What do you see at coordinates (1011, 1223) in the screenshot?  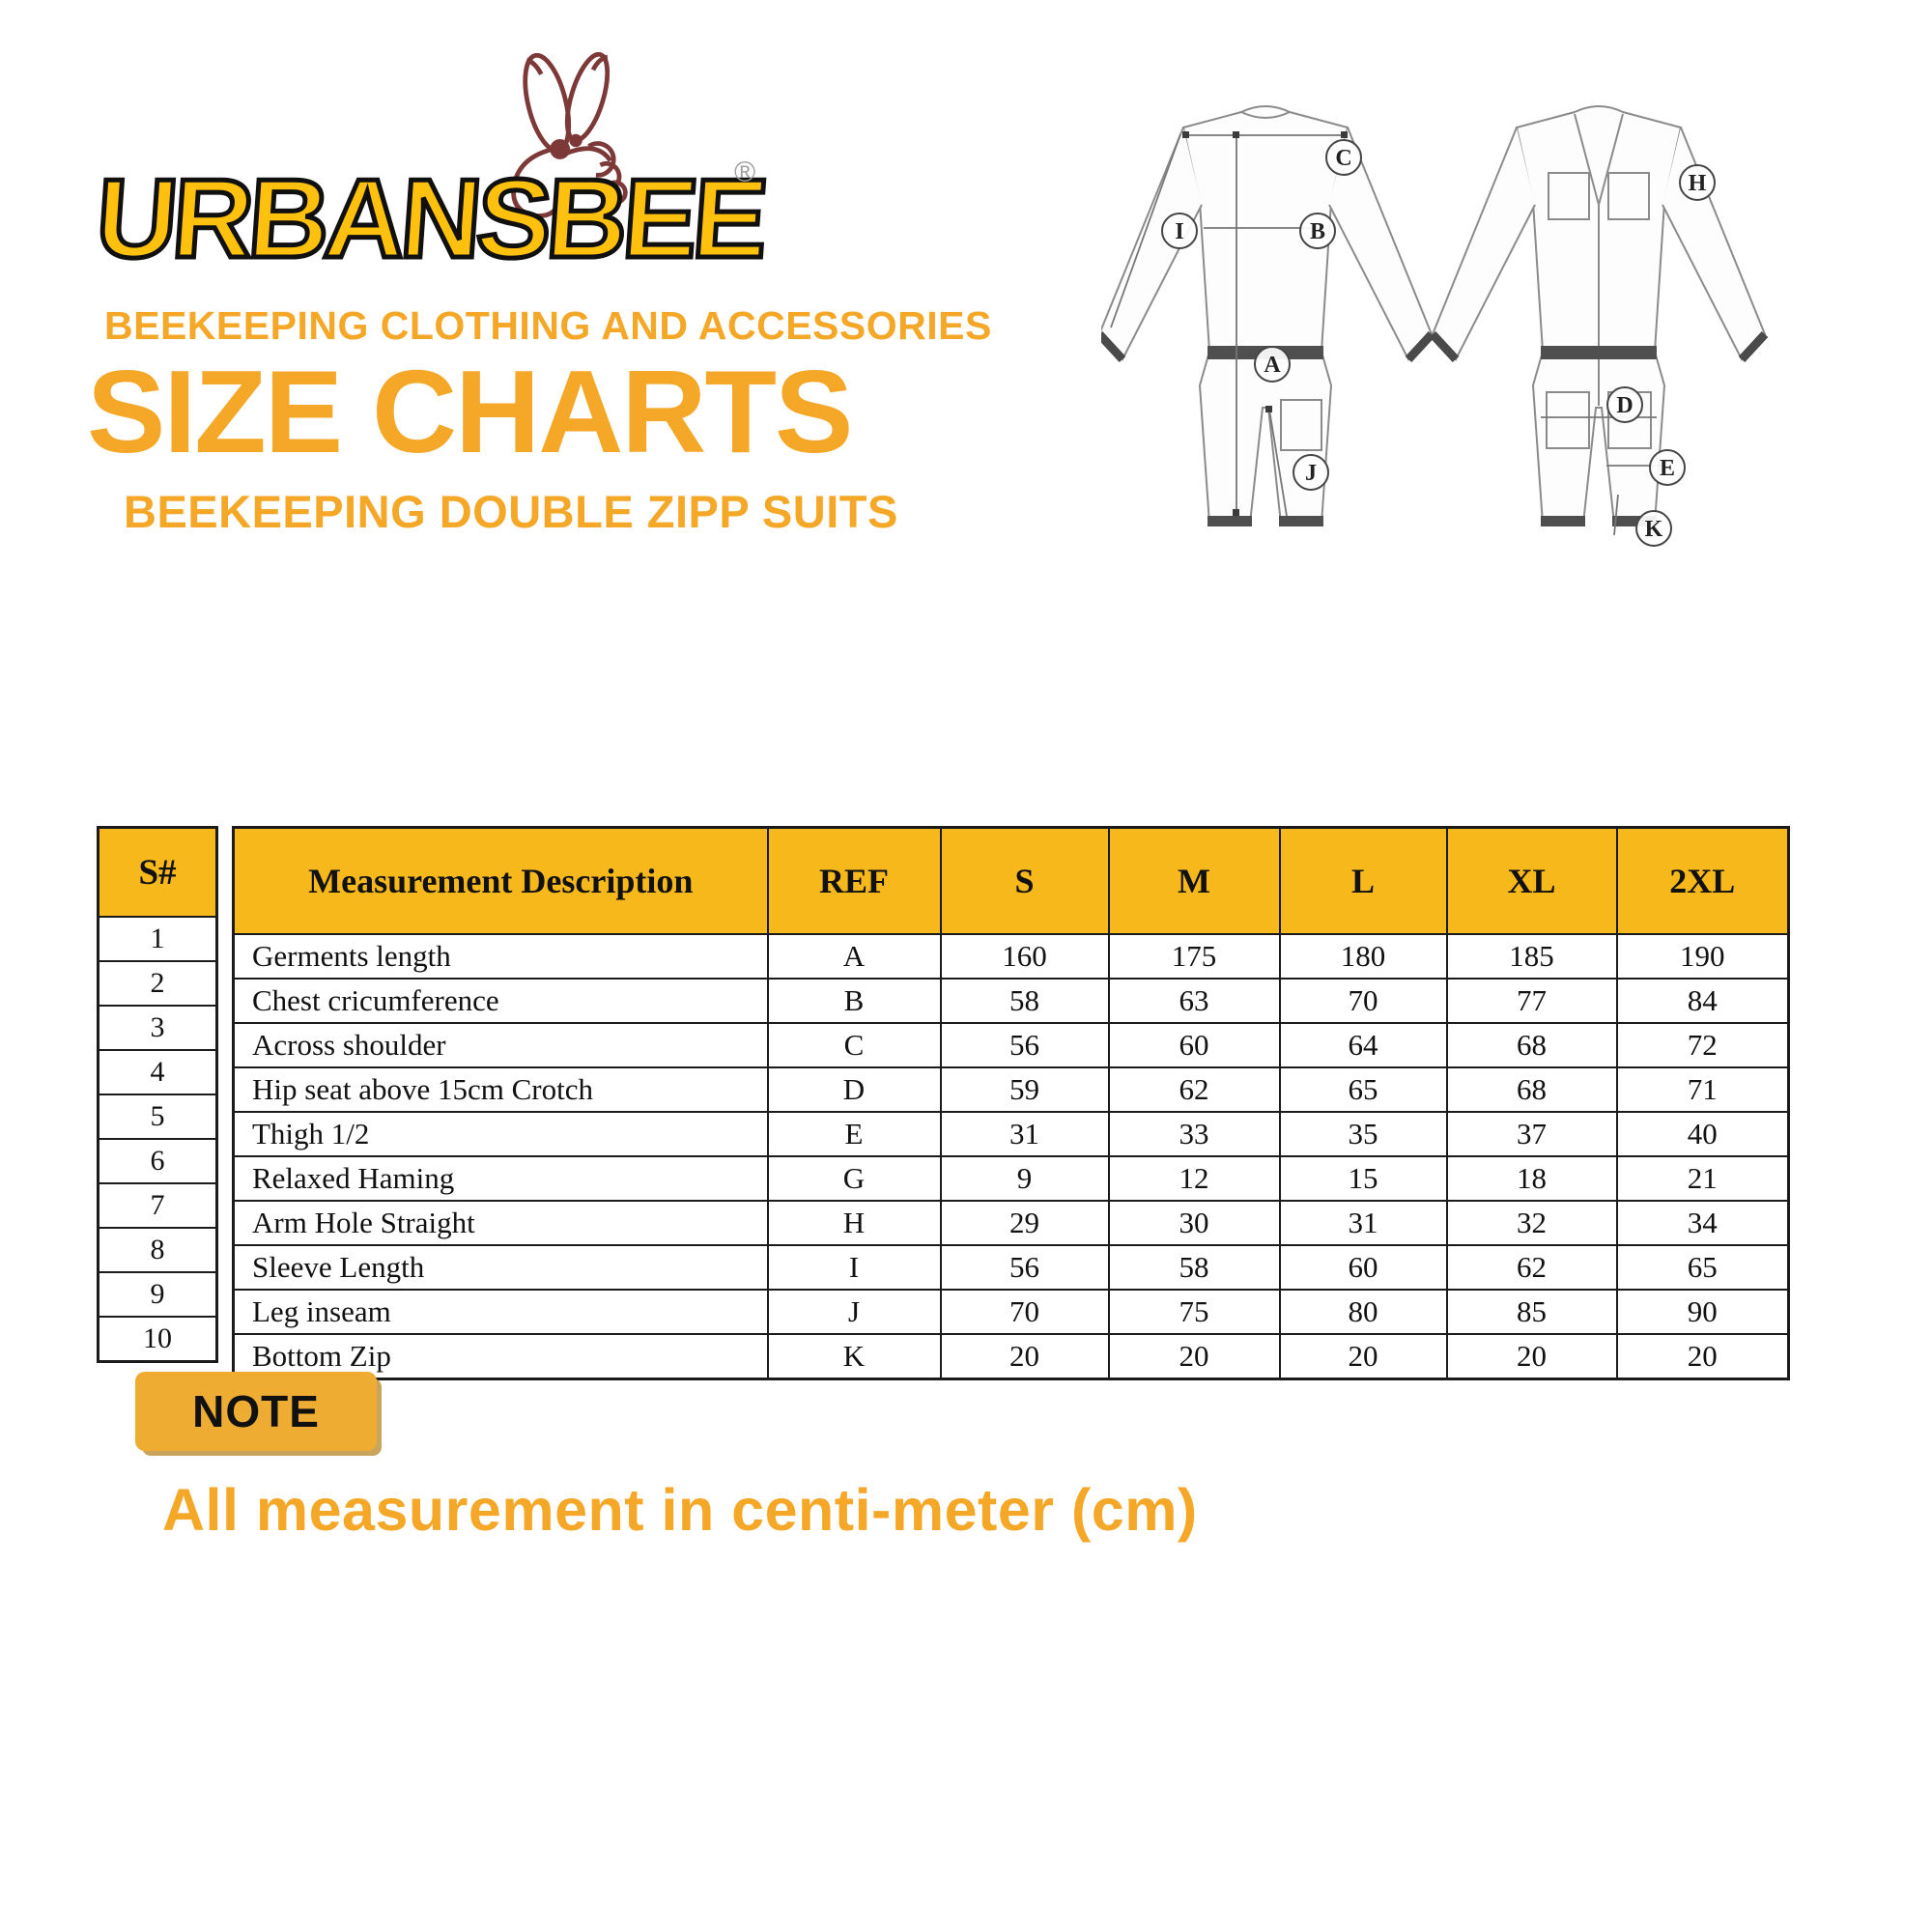 I see `table-row: Arm Hole Straight H 29 30 31 32 34` at bounding box center [1011, 1223].